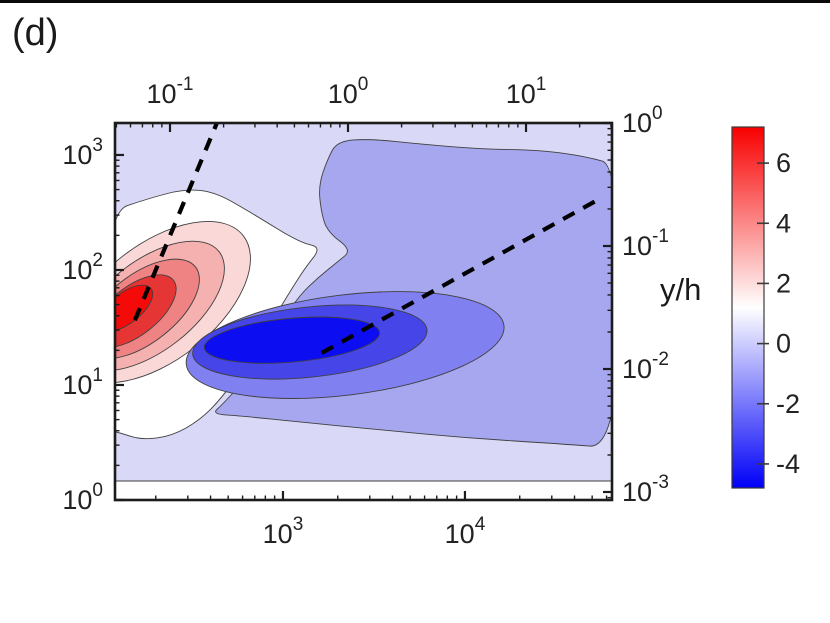 The height and width of the screenshot is (623, 830). I want to click on tick-label-right: 10⁻², so click(645, 366).